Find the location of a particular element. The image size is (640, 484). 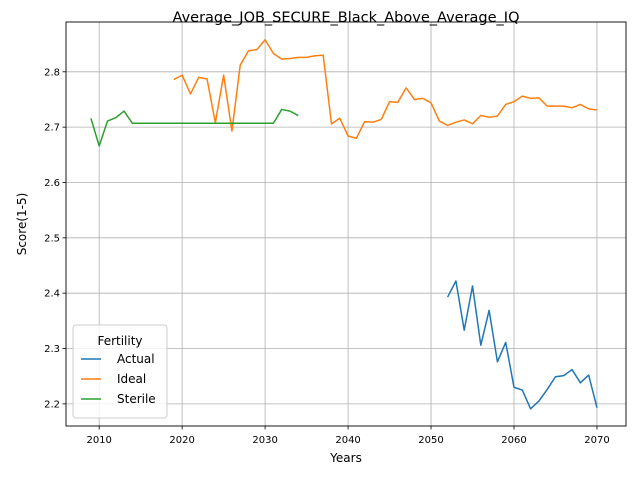

y-tick-label: 2.8 is located at coordinates (52, 72).